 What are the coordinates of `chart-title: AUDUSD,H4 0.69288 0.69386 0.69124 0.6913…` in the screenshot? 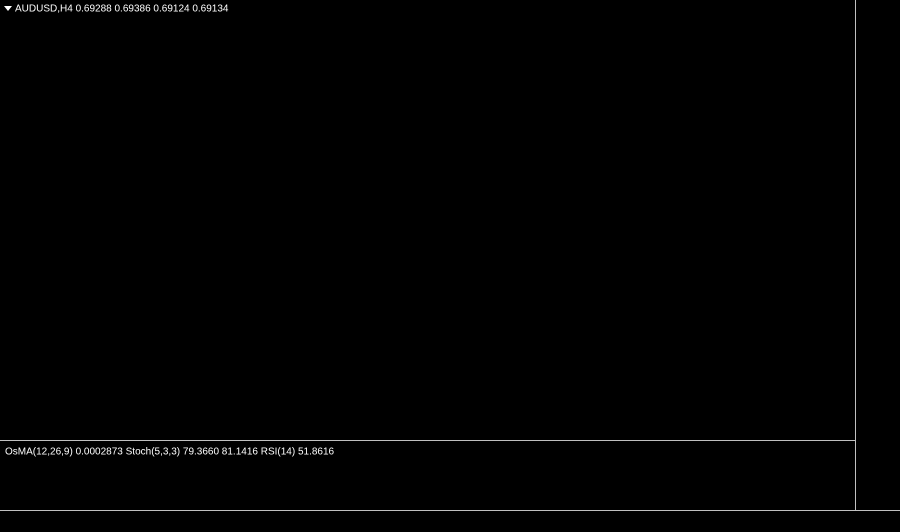 It's located at (122, 9).